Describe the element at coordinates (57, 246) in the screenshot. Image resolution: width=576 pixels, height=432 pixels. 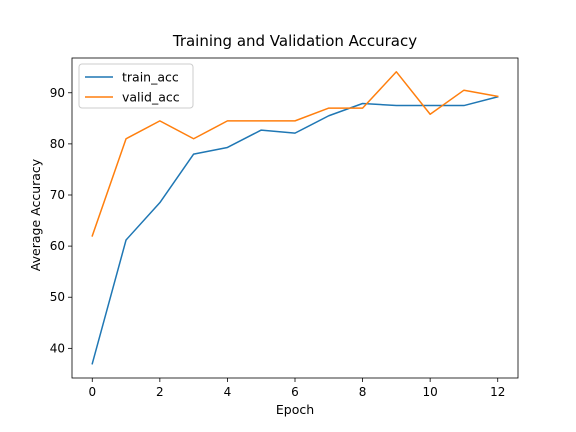
I see `y-tick-label: 60` at that location.